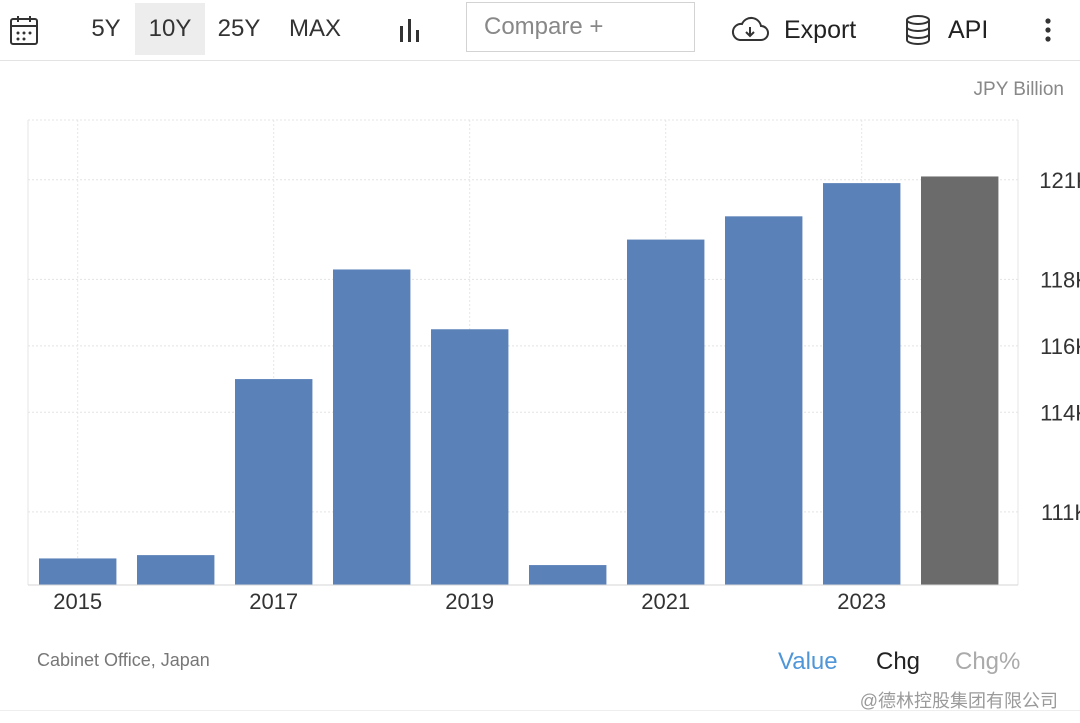 This screenshot has width=1080, height=723. I want to click on chart-toolbar: 5Y 10Y 25Y MAX Compare + Export, so click(540, 30).